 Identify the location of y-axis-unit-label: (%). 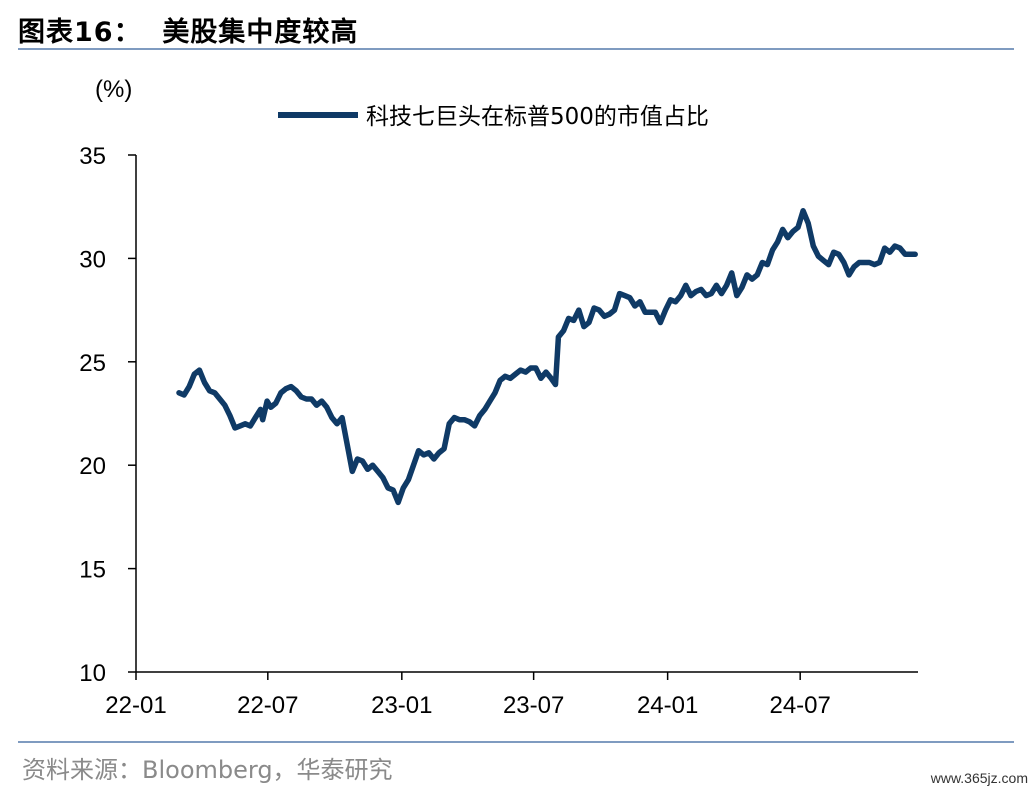
(113, 89).